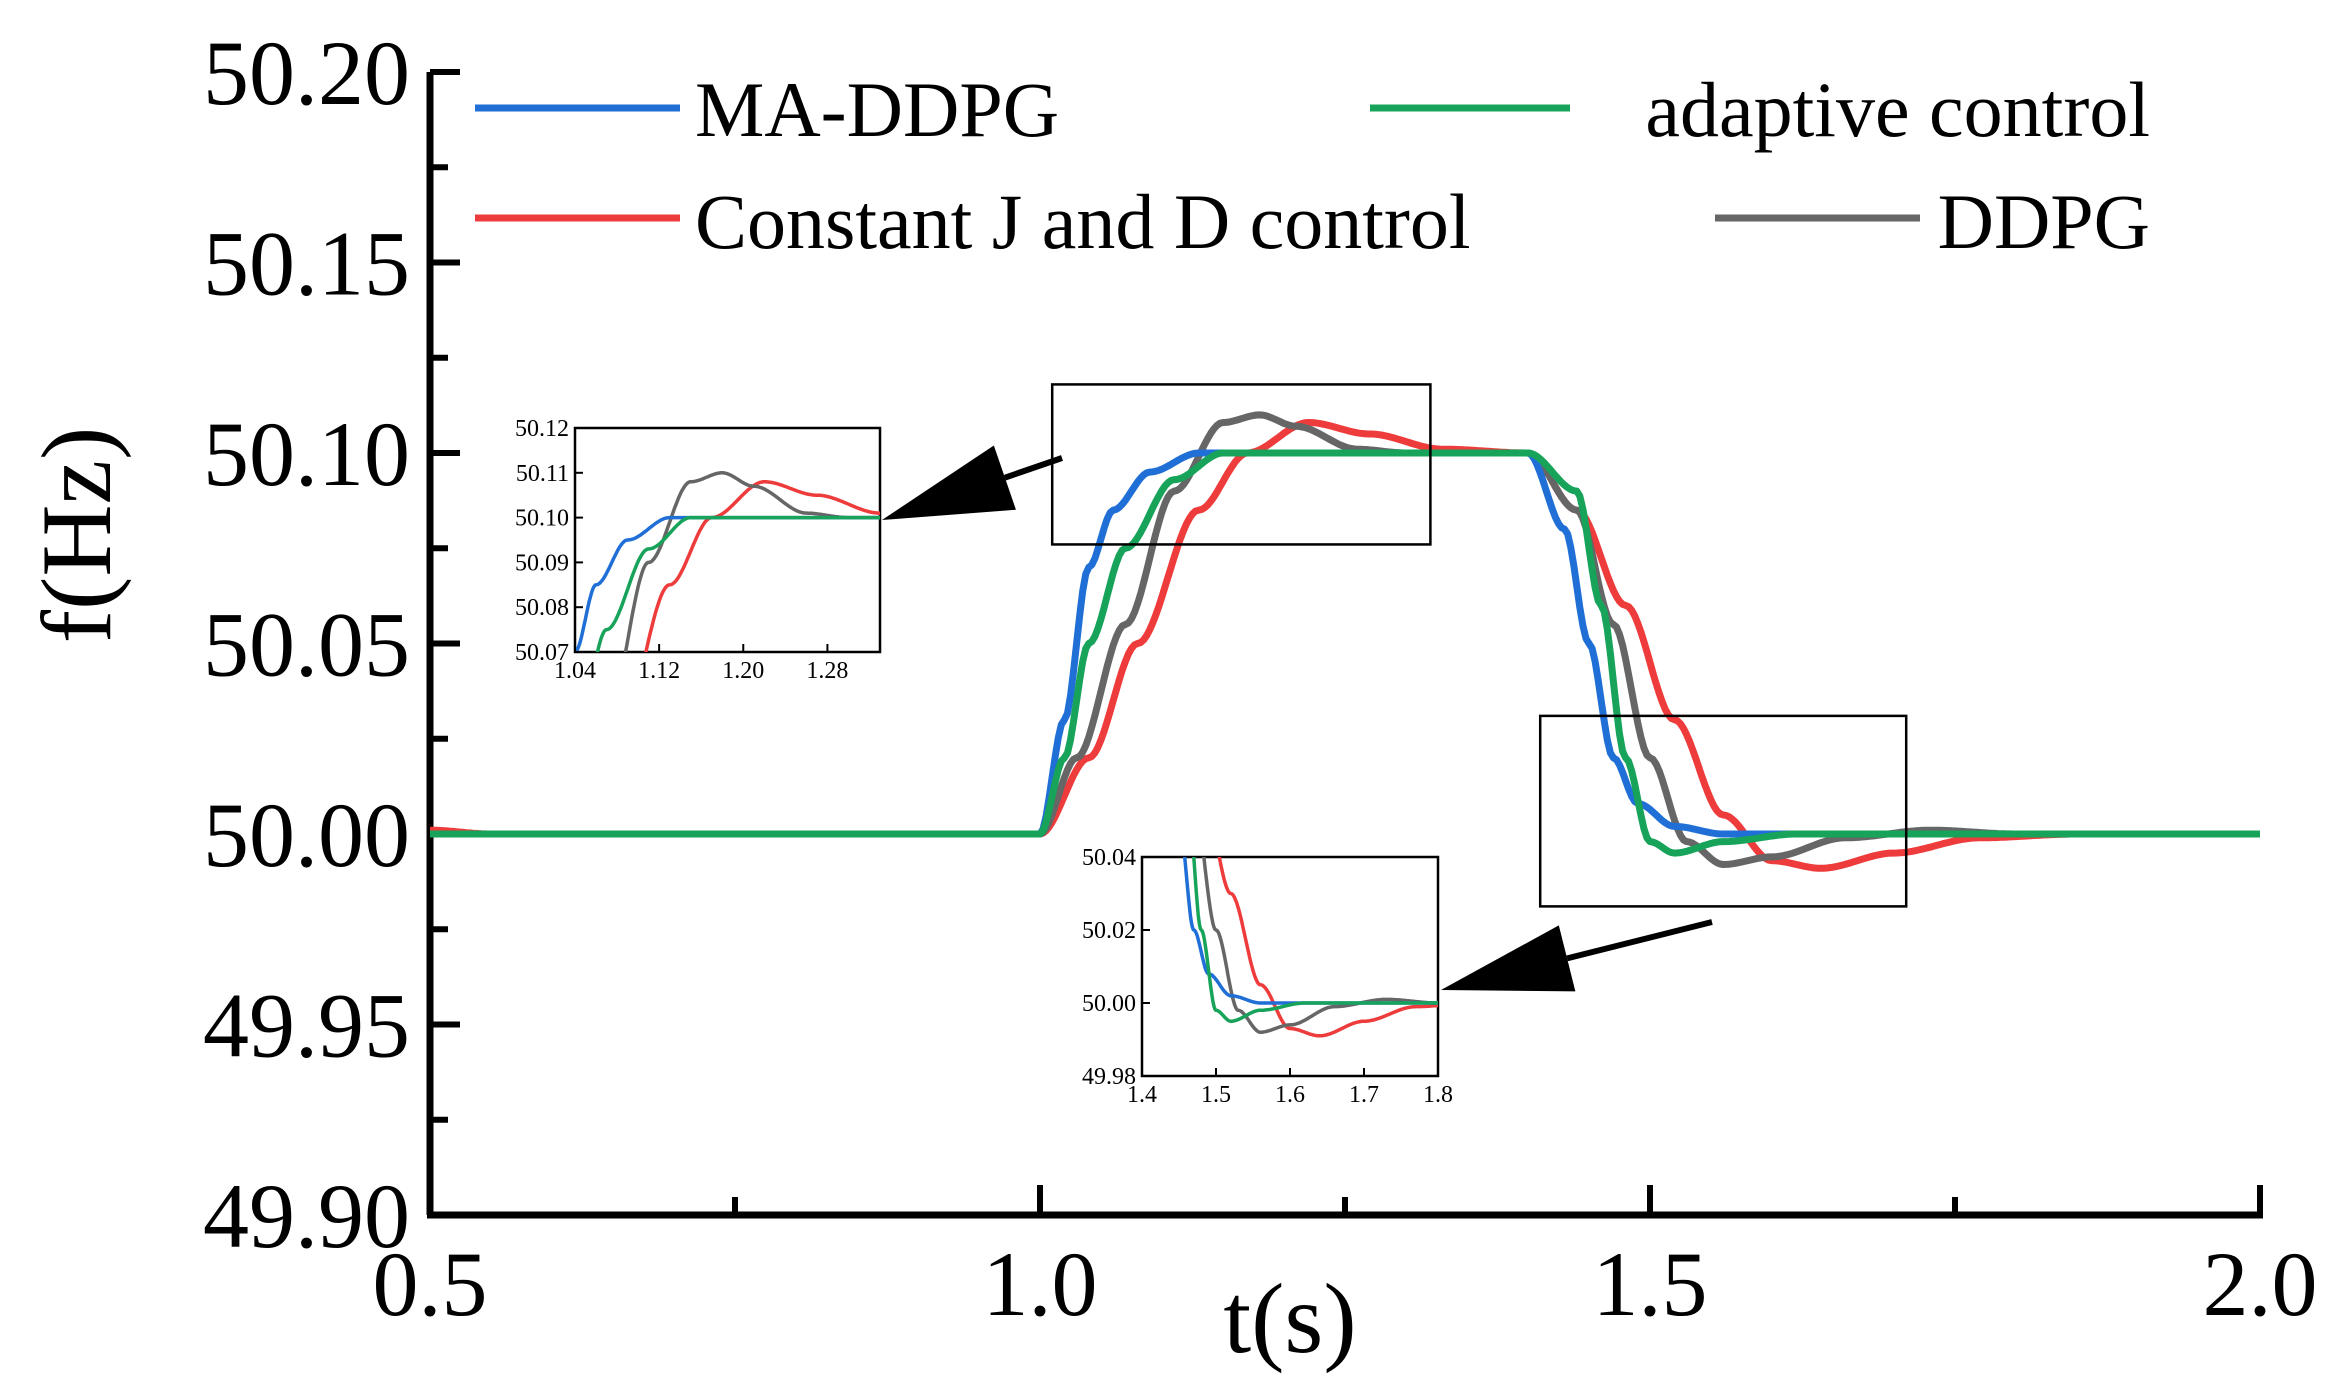 This screenshot has height=1390, width=2335. What do you see at coordinates (659, 671) in the screenshot?
I see `inset-x-tick-label: 1.12` at bounding box center [659, 671].